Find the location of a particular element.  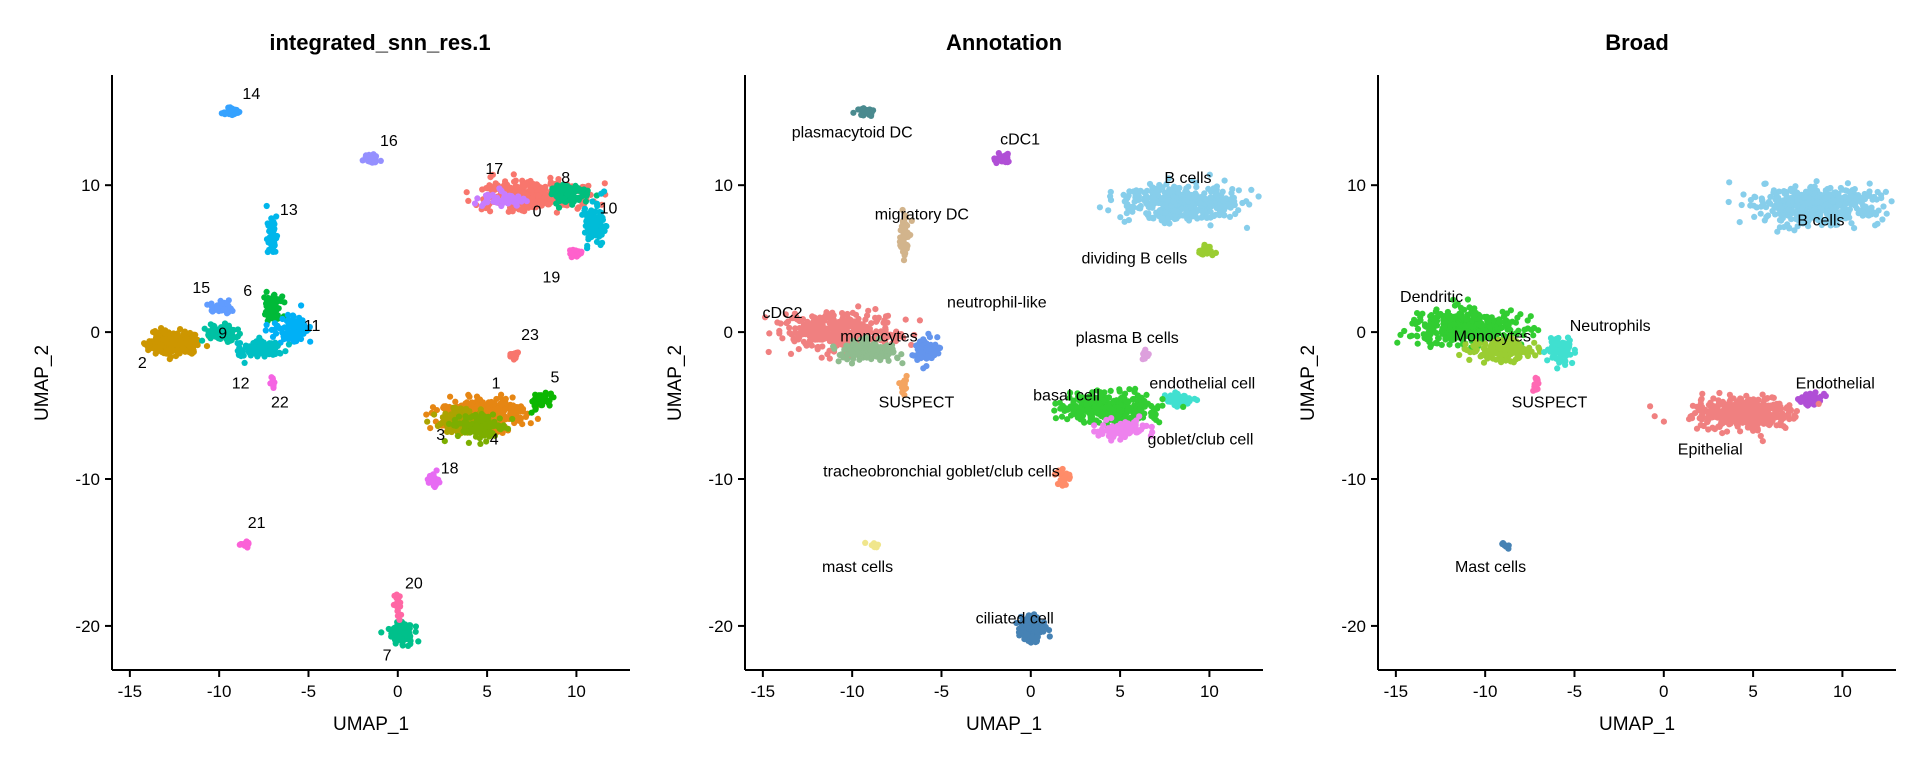

cluster-label: tracheobronchial goblet/club cells is located at coordinates (941, 472).